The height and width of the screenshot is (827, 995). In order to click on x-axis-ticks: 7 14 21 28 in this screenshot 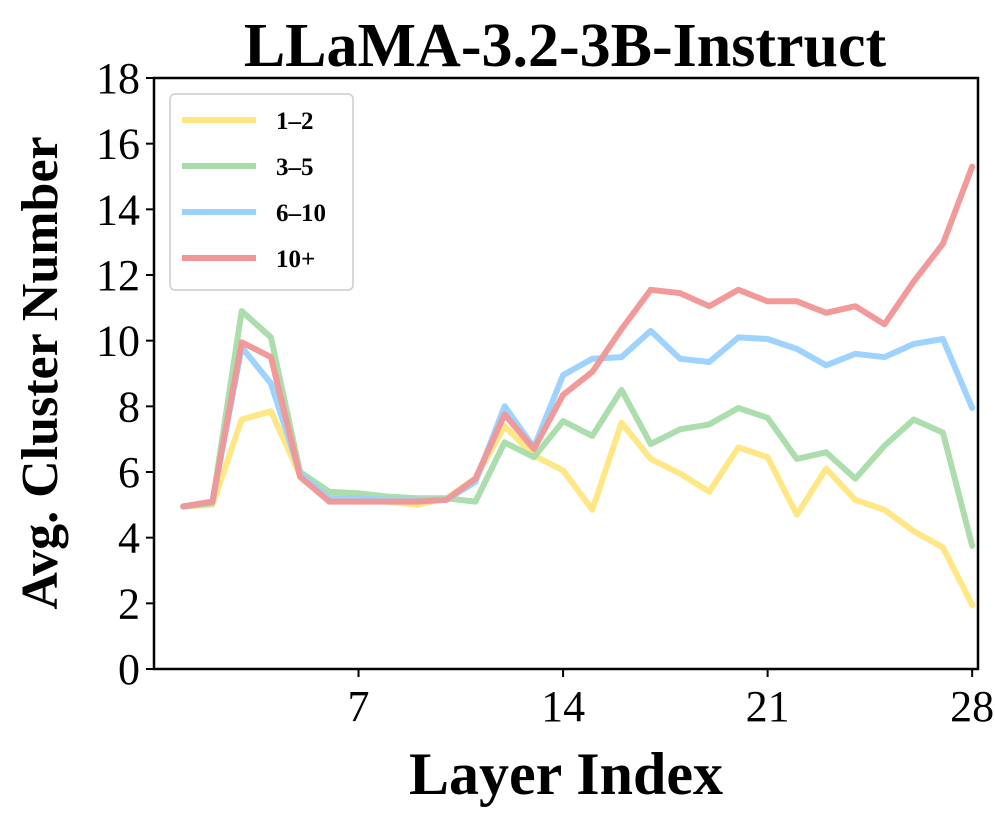, I will do `click(671, 700)`.